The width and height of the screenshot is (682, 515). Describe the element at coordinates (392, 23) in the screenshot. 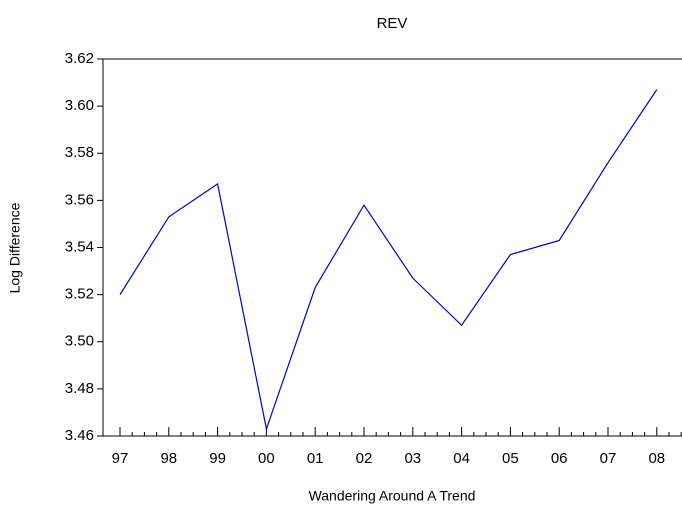

I see `chart-title: REV` at that location.